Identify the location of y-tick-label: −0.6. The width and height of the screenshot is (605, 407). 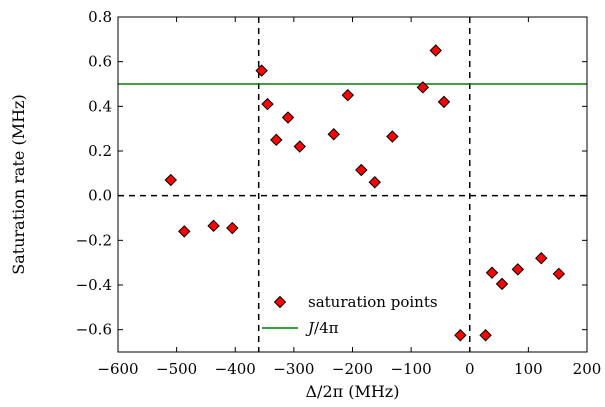
(94, 330).